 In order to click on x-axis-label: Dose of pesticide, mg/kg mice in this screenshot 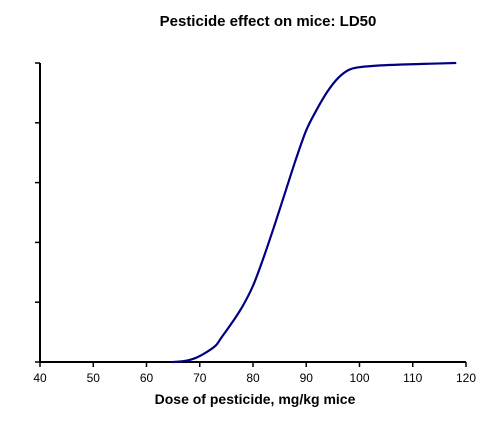, I will do `click(255, 399)`.